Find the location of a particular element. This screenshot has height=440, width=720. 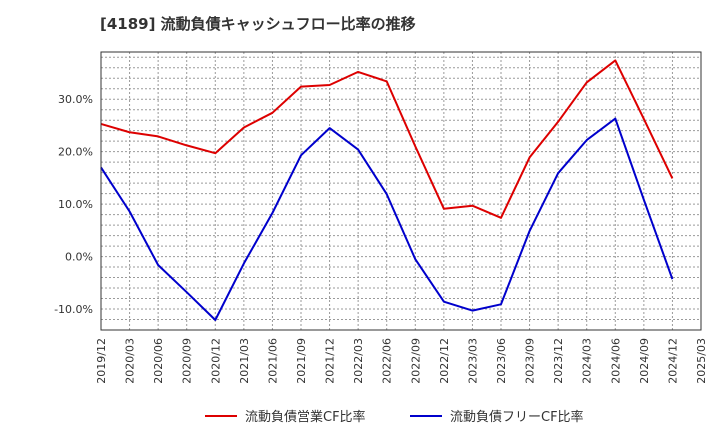

x-tick-label: 2020/03 is located at coordinates (130, 361).